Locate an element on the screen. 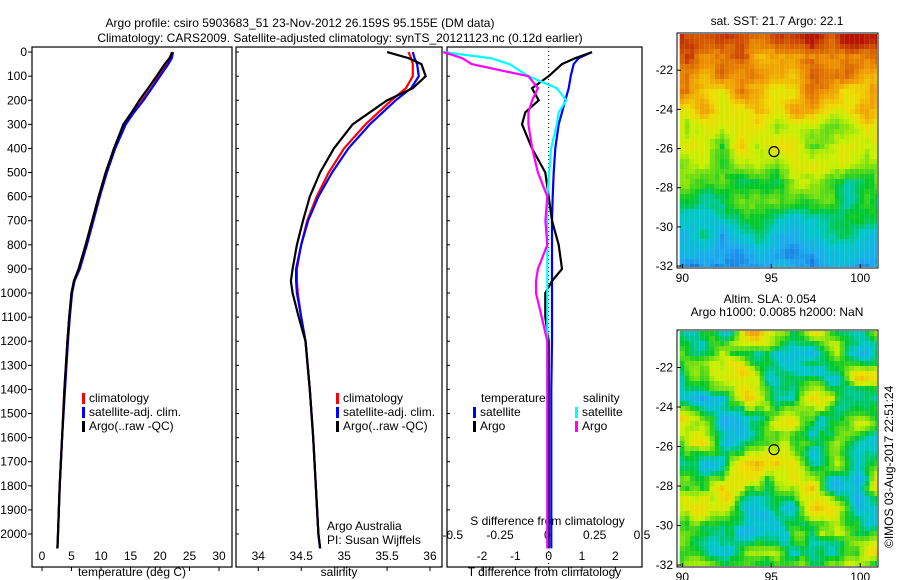 The width and height of the screenshot is (900, 580). legend-header-temperature: temperature is located at coordinates (513, 398).